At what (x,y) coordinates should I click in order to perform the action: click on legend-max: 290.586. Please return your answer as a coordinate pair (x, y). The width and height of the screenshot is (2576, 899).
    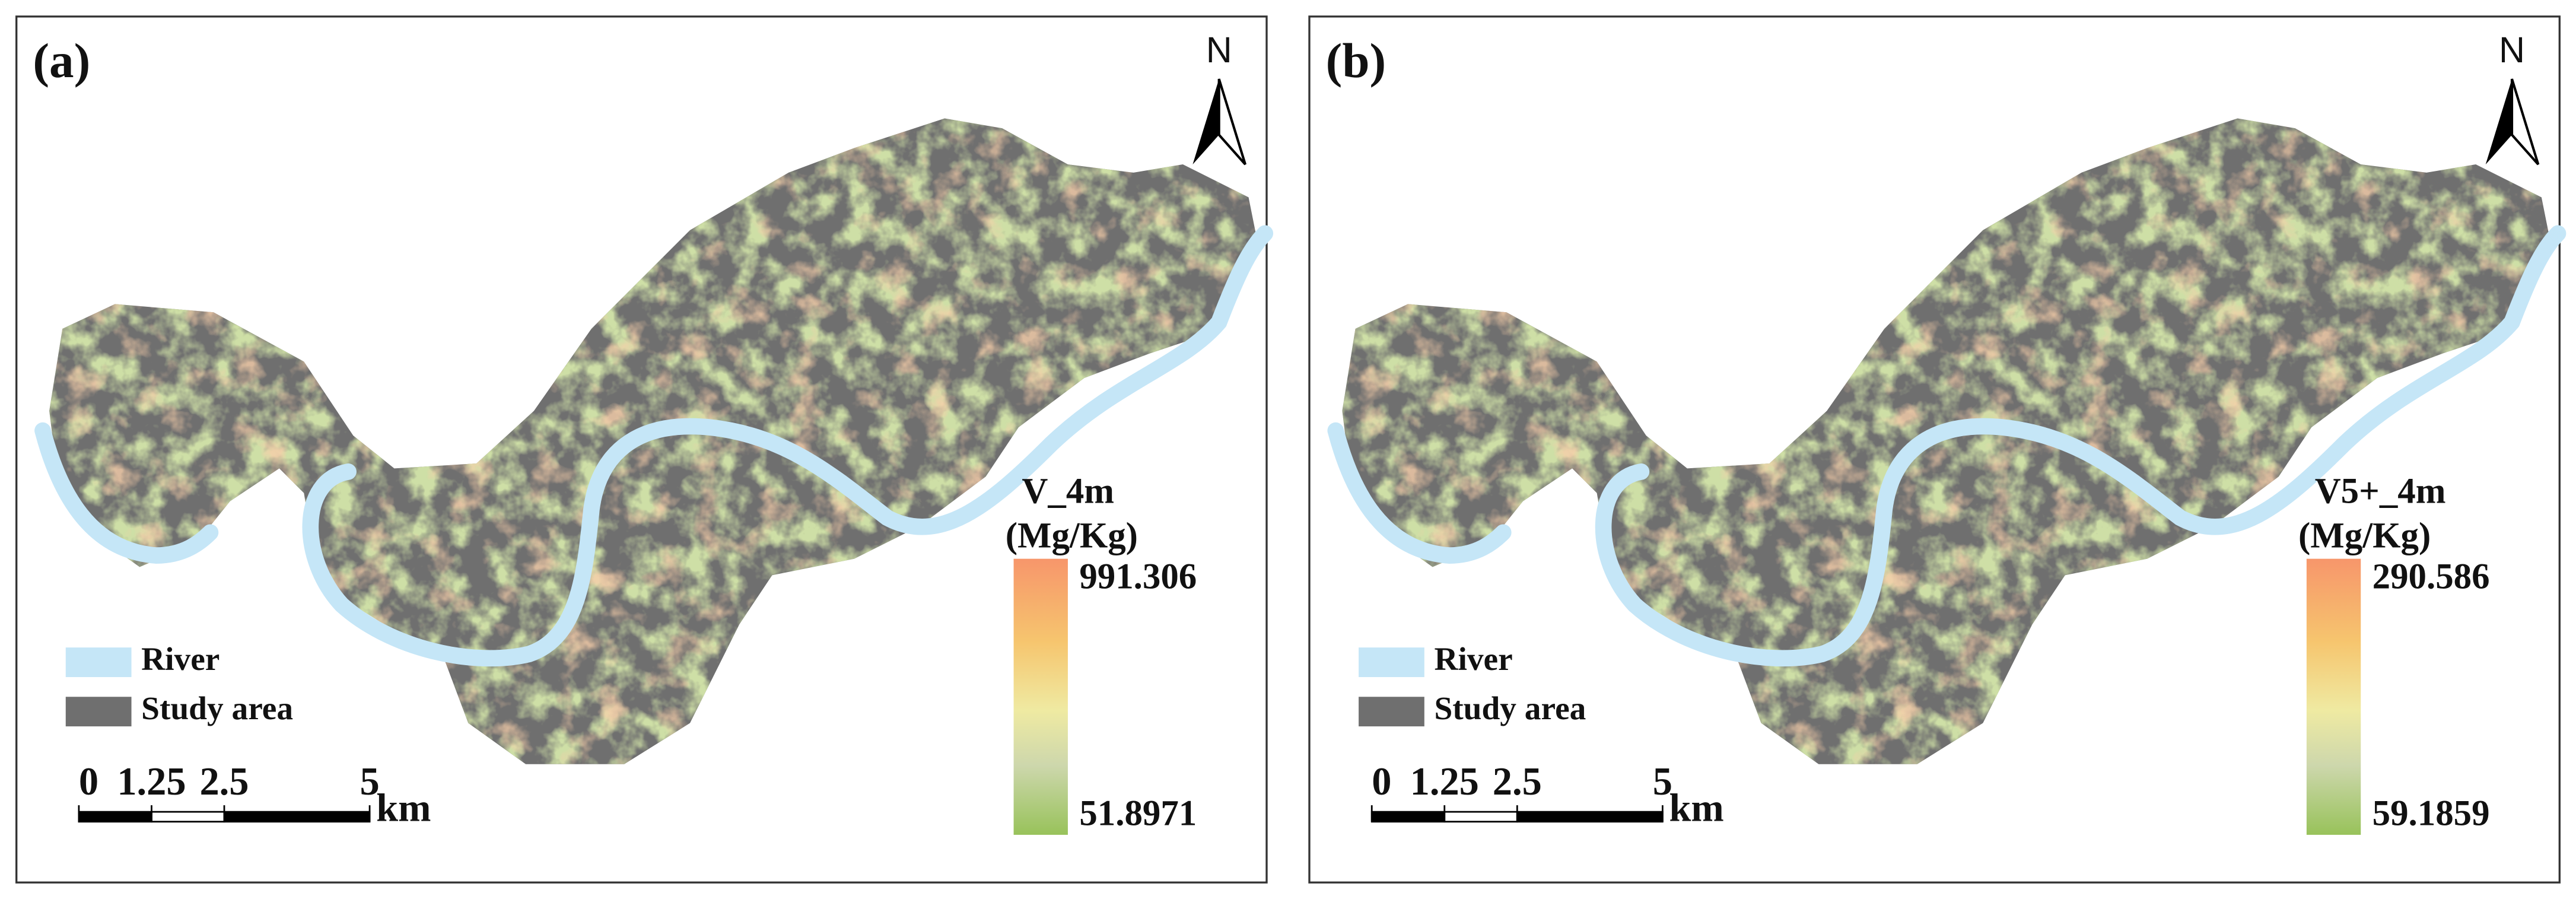
    Looking at the image, I should click on (2431, 577).